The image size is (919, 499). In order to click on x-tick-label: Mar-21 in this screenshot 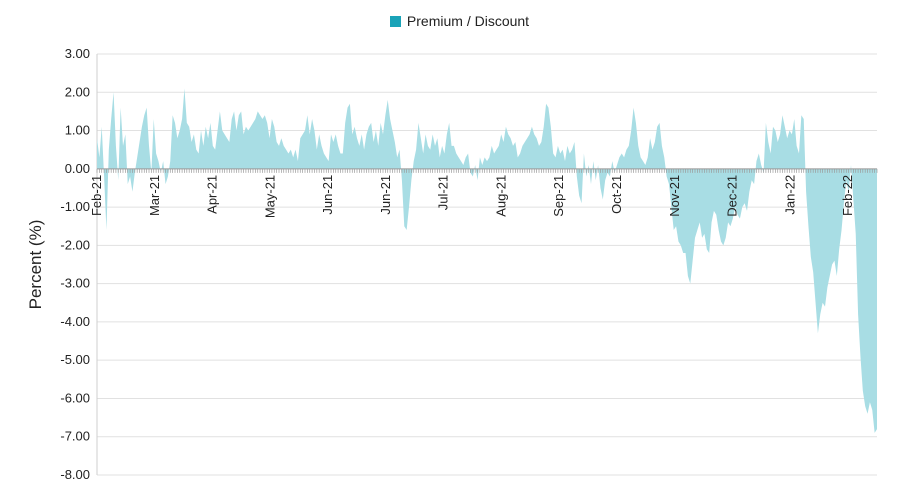, I will do `click(154, 195)`.